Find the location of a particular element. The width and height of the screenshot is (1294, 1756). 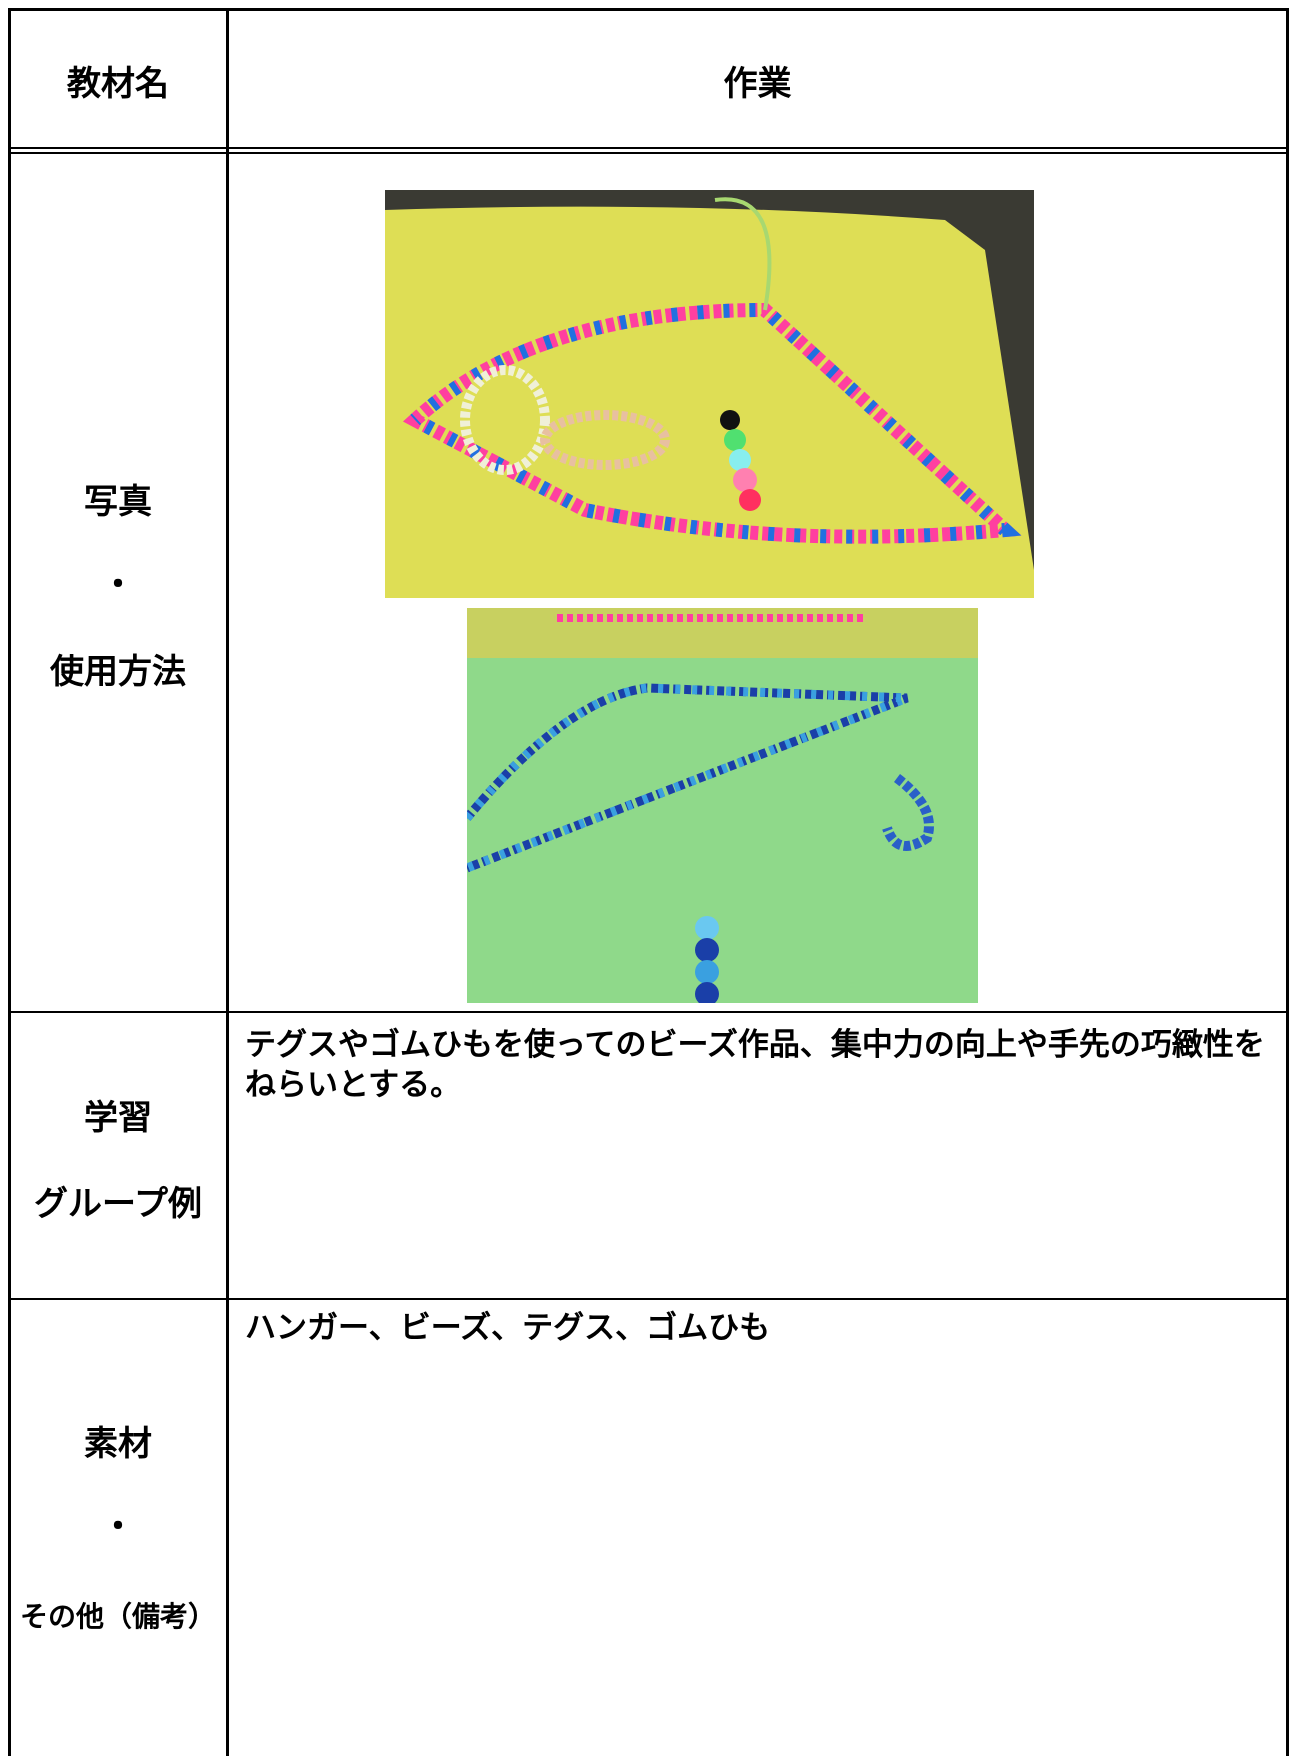

row-label: その他（備考） is located at coordinates (117, 1616).